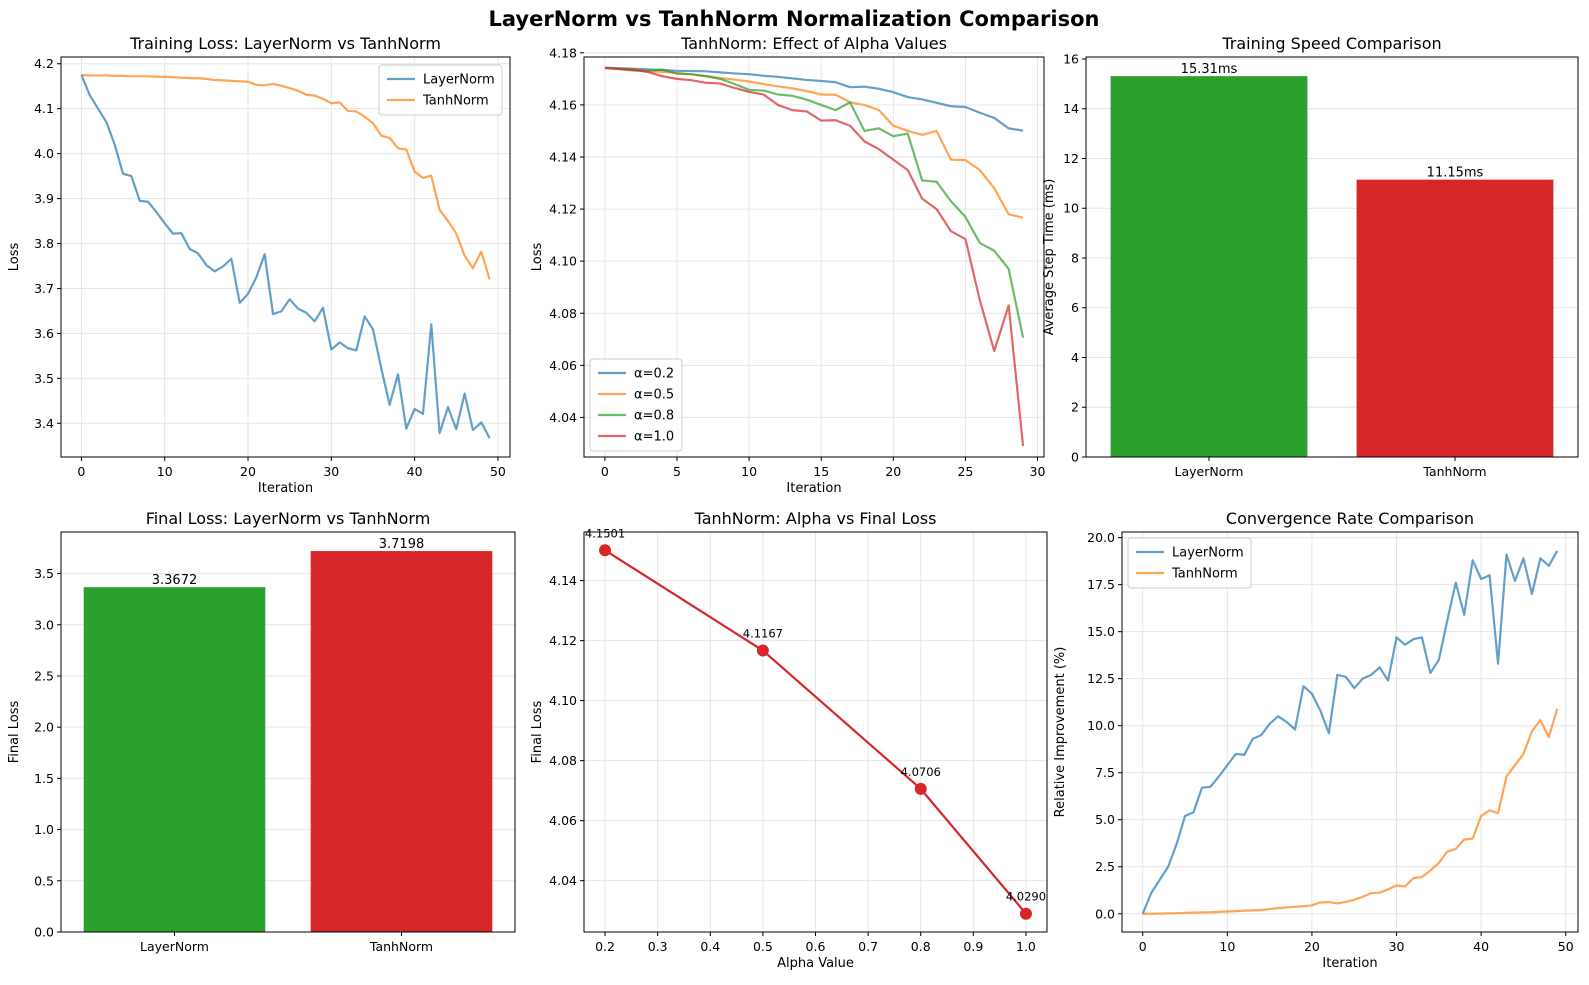 The height and width of the screenshot is (985, 1589). I want to click on y-tick-label: 10.0, so click(1101, 725).